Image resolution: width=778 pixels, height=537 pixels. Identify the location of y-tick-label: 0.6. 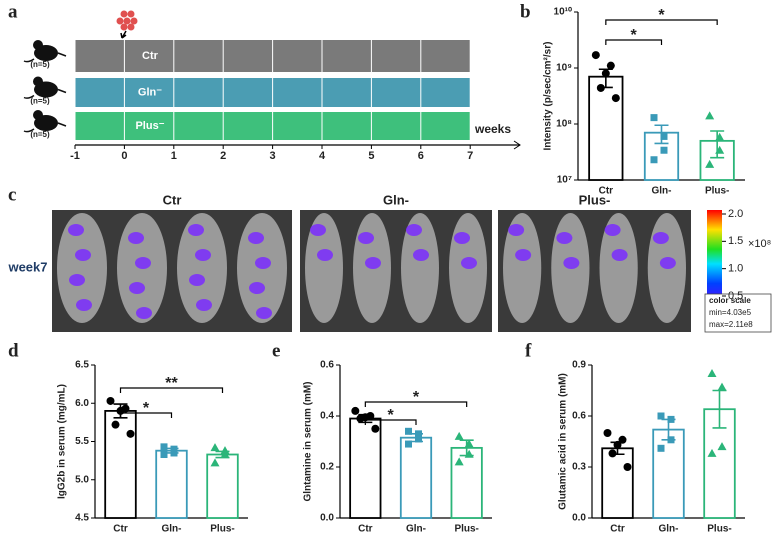
(327, 365).